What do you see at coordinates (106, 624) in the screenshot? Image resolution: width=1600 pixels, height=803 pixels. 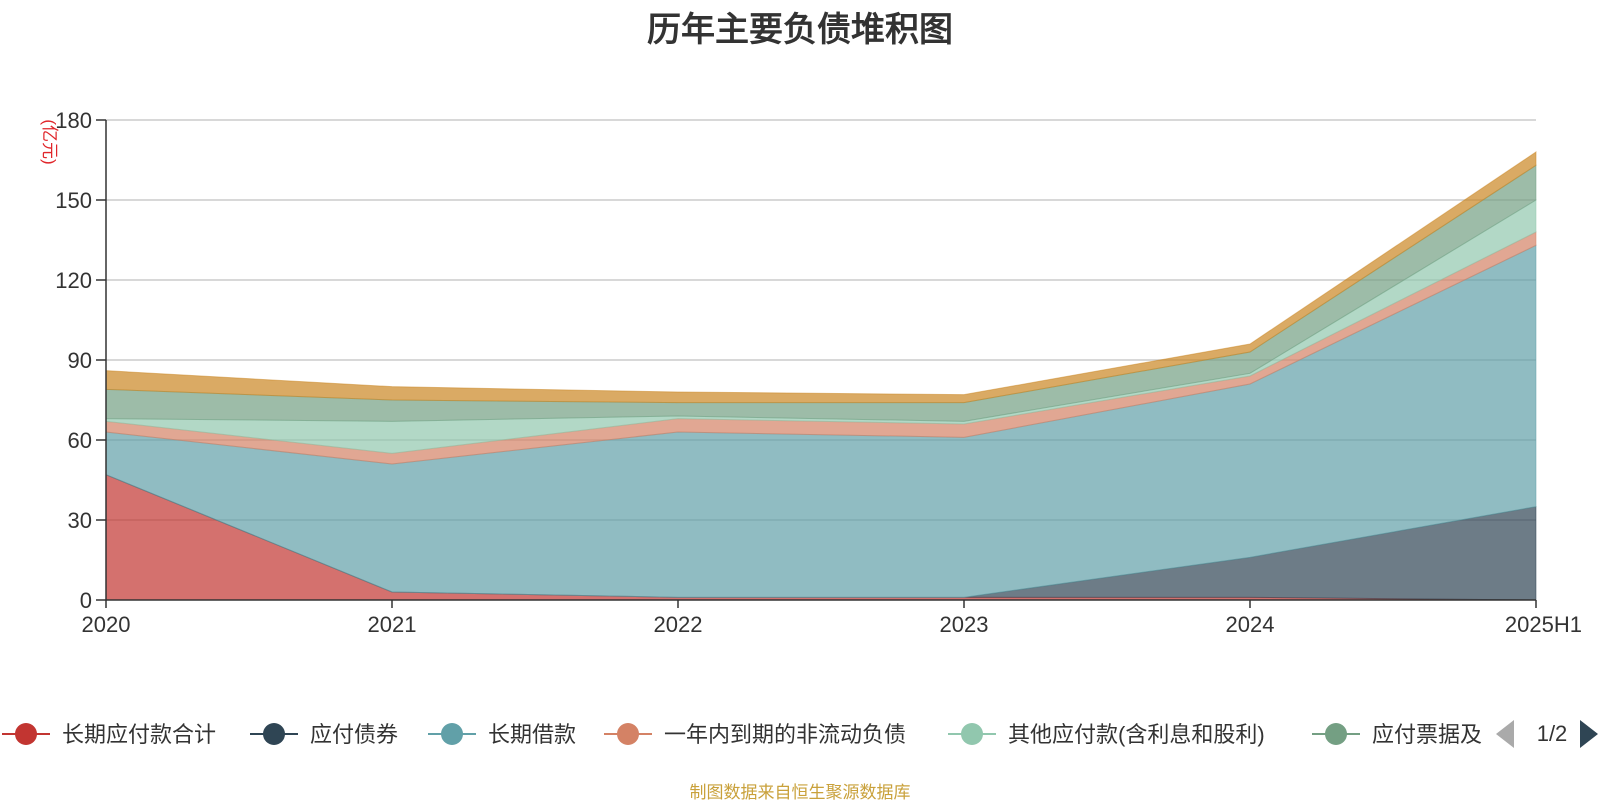 I see `x-tick-label: 2020` at bounding box center [106, 624].